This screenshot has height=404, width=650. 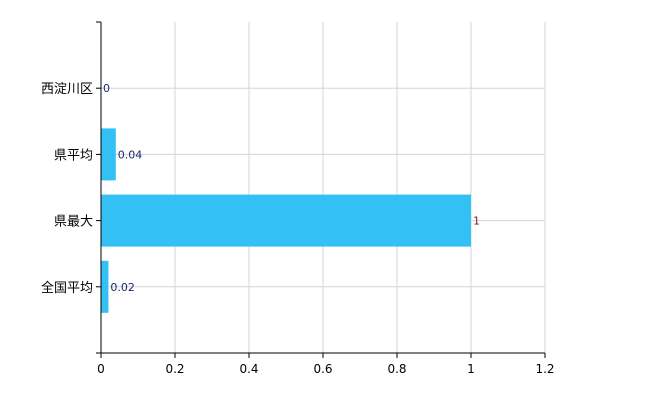 What do you see at coordinates (106, 88) in the screenshot?
I see `data-label: 0` at bounding box center [106, 88].